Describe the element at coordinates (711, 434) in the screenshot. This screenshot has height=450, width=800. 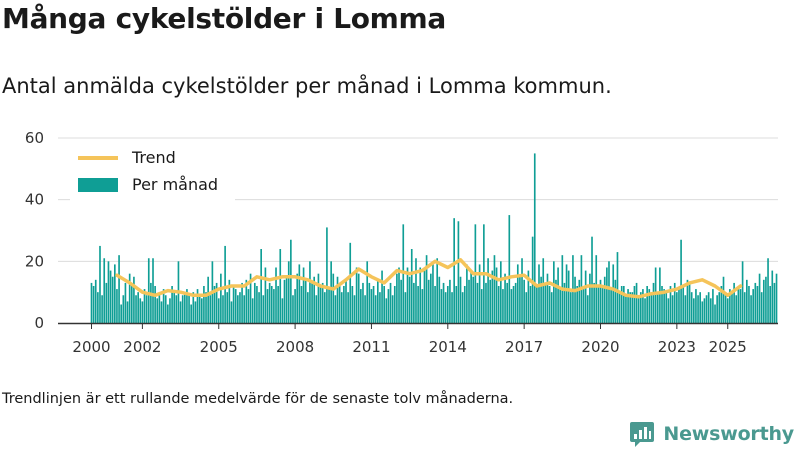
I see `brand-logo: Newsworthy` at that location.